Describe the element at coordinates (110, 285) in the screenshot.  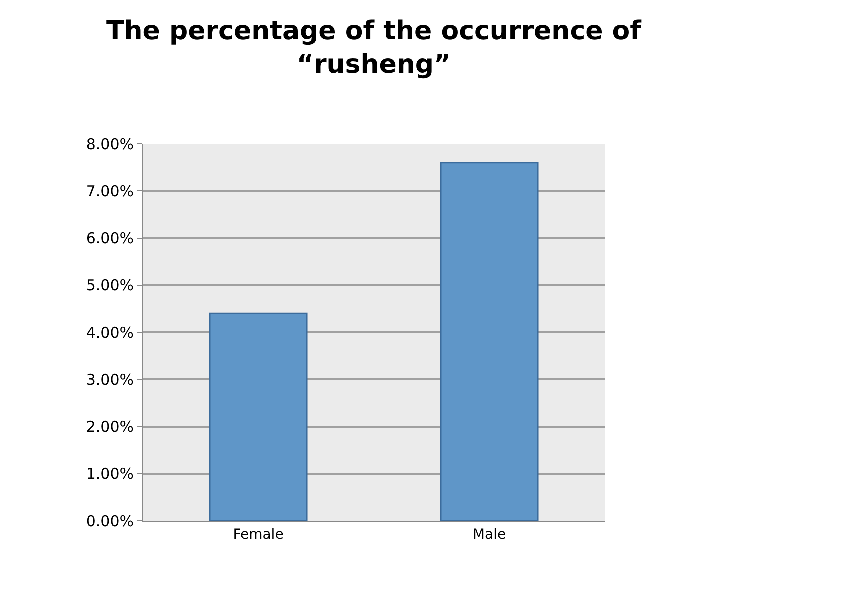
I see `y-tick-label: 5.00%` at that location.